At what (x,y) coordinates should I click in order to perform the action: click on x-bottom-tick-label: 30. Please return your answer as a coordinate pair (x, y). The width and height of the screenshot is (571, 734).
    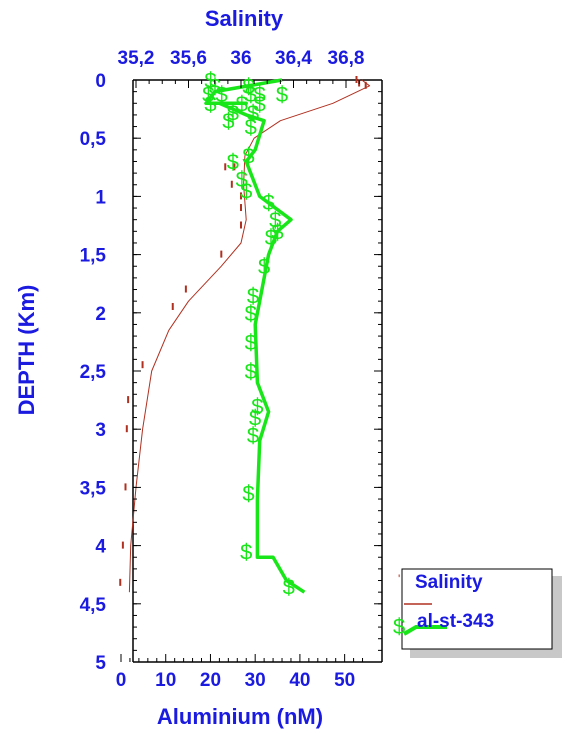
    Looking at the image, I should click on (255, 680).